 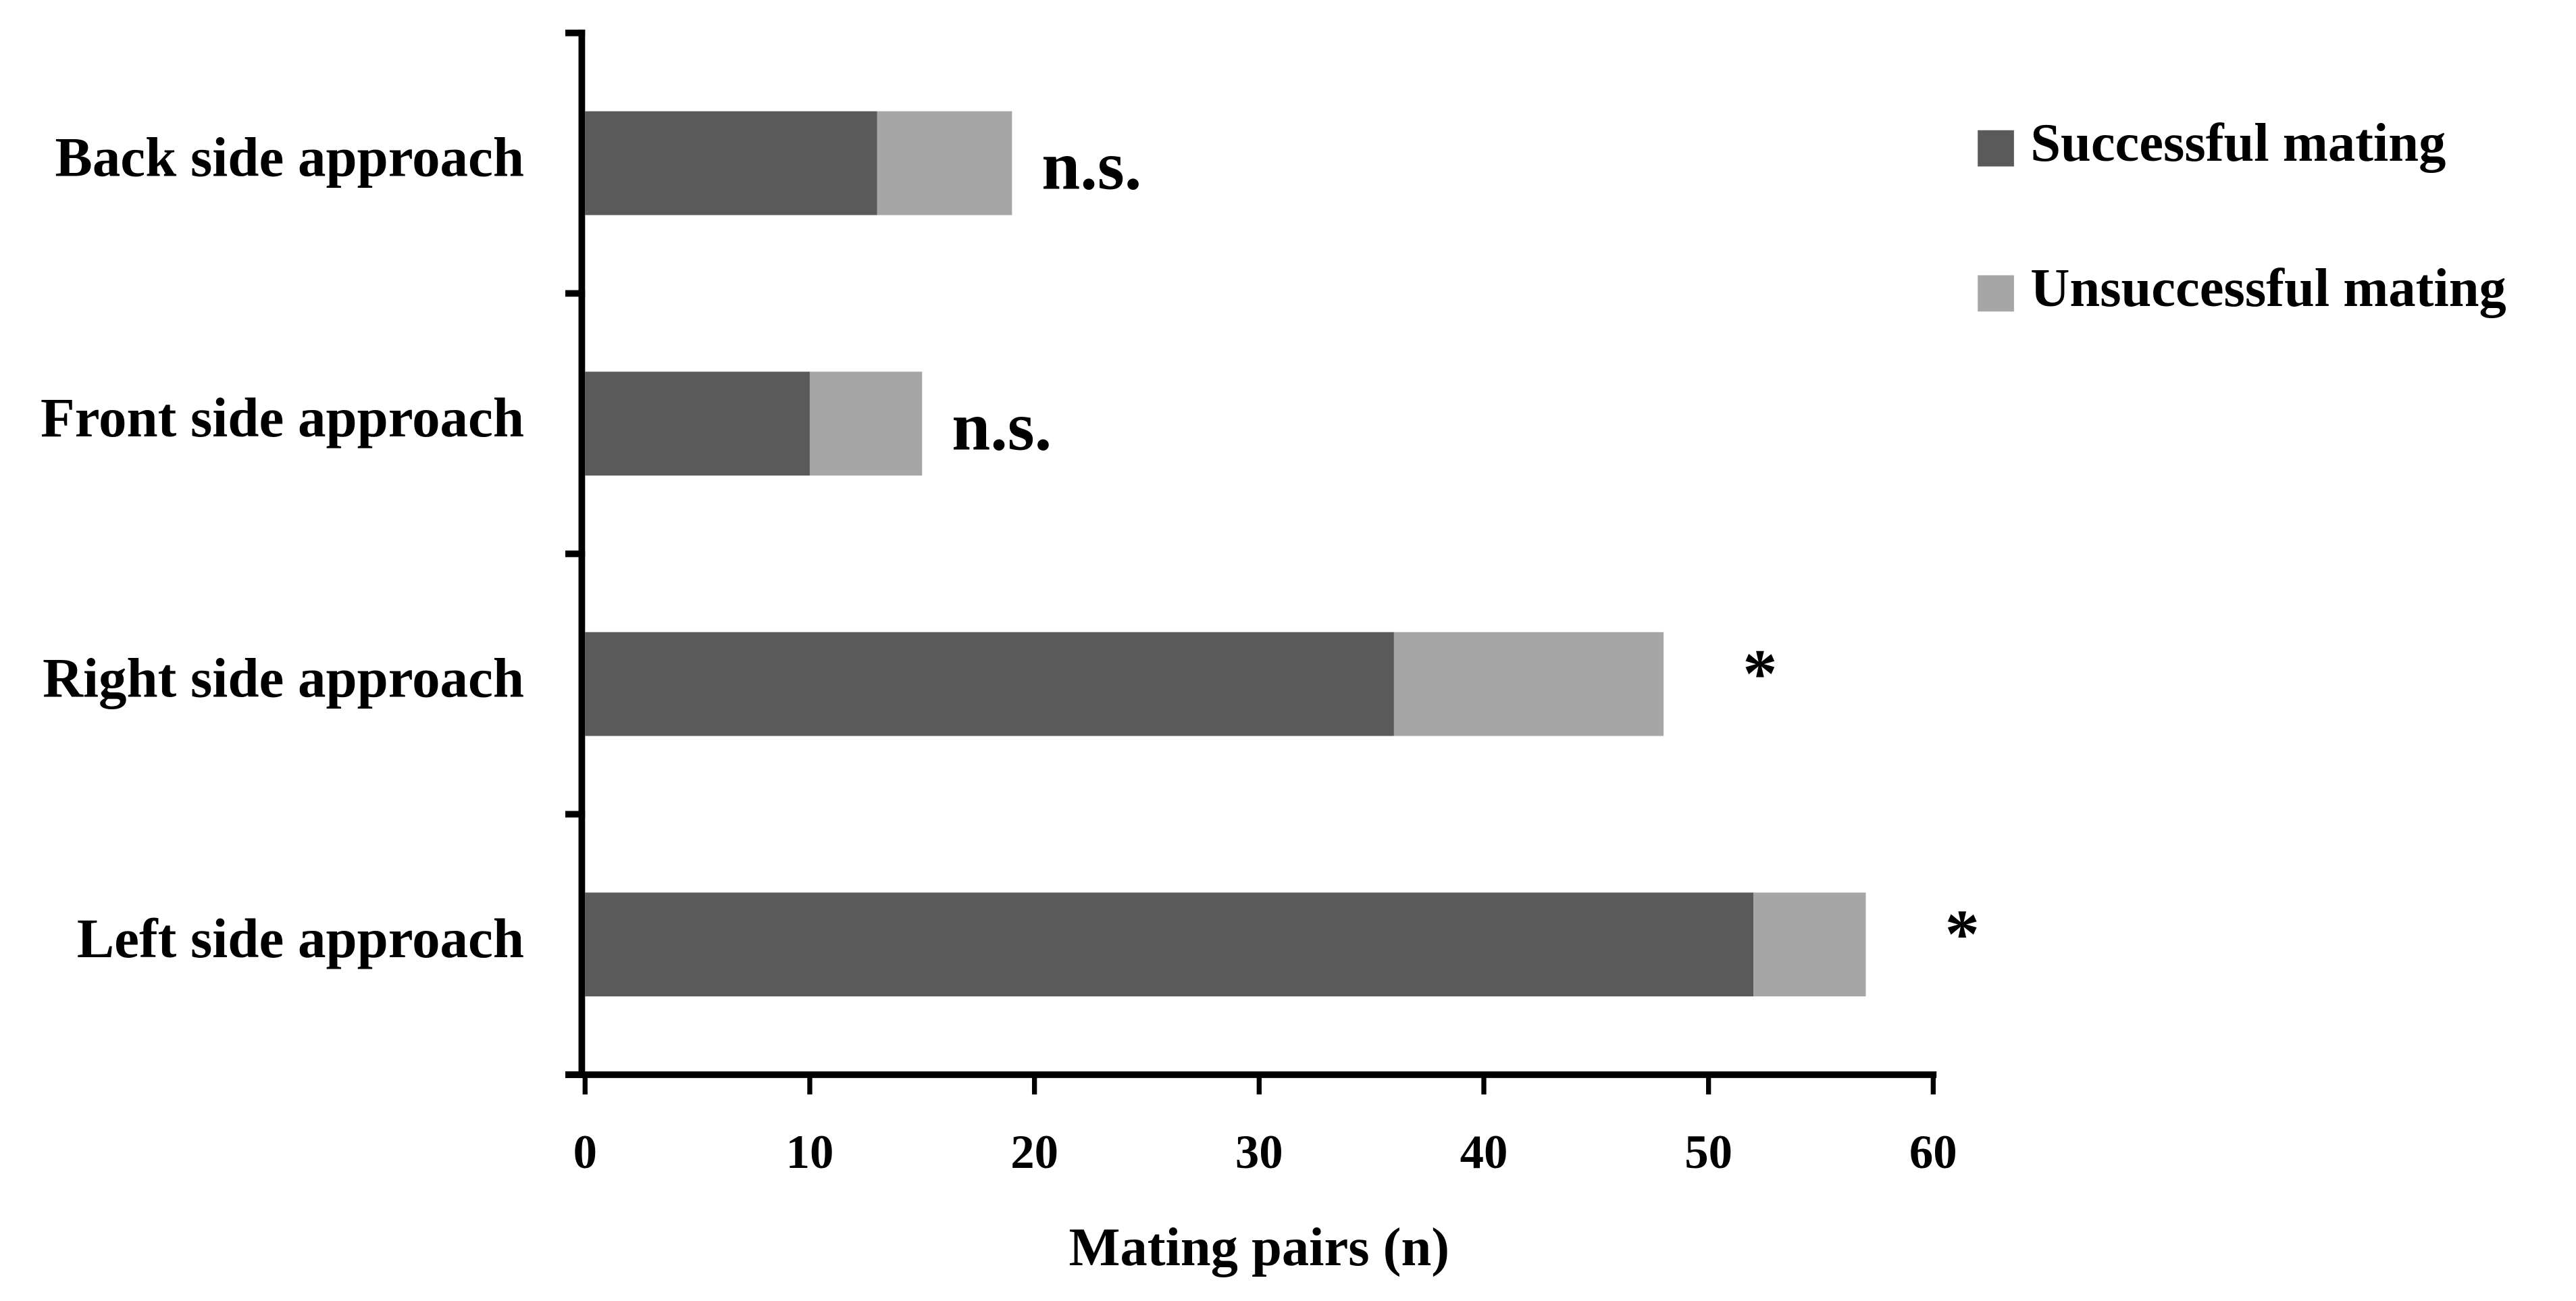 What do you see at coordinates (1933, 1152) in the screenshot?
I see `x-tick-label: 60` at bounding box center [1933, 1152].